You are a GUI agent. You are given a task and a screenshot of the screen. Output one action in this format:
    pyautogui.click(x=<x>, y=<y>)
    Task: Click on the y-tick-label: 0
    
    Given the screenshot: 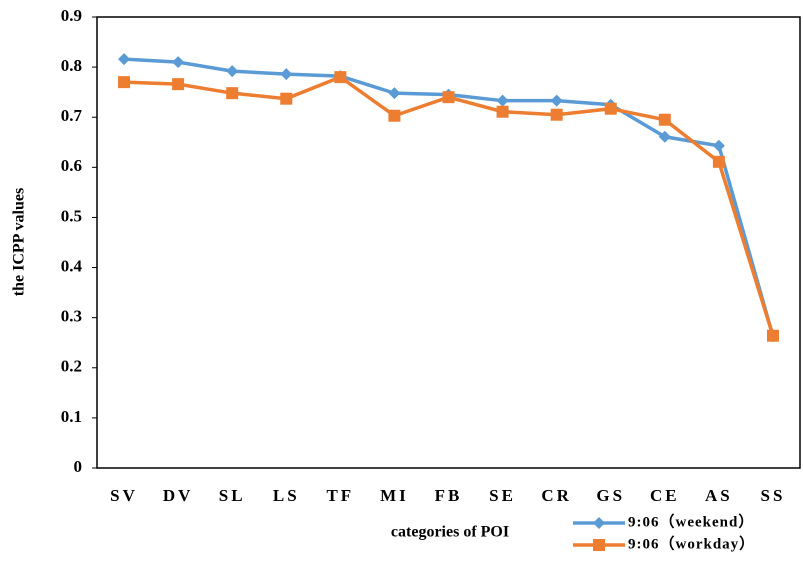 What is the action you would take?
    pyautogui.click(x=78, y=466)
    